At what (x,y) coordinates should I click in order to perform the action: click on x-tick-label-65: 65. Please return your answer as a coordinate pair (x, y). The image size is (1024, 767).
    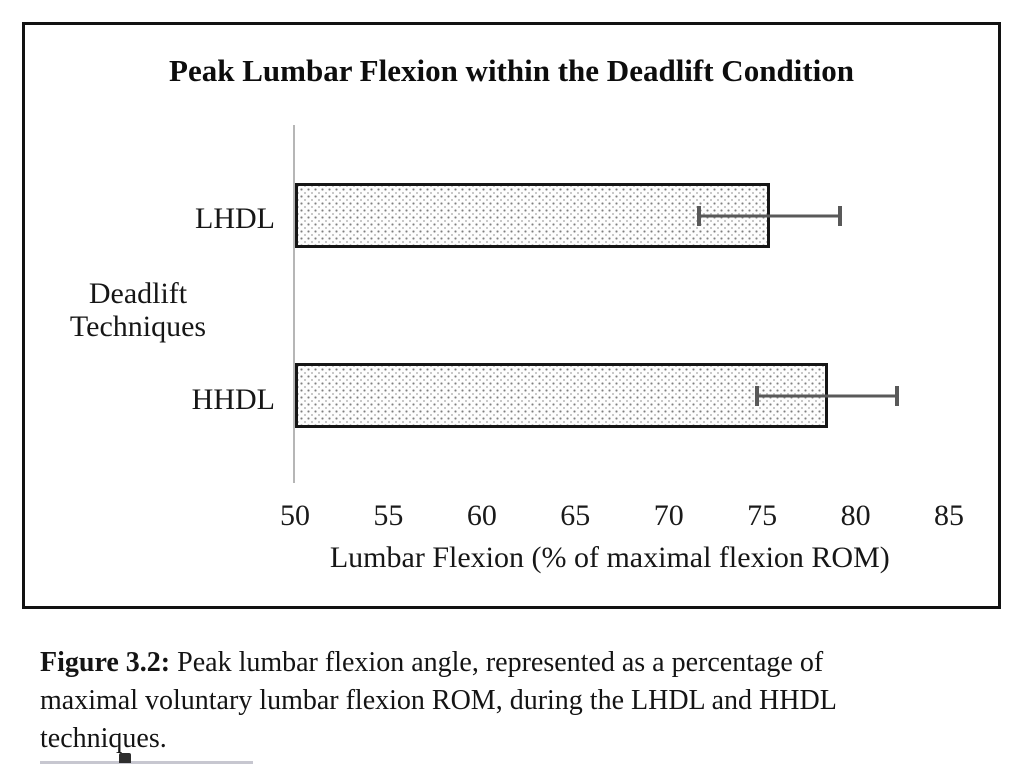
    Looking at the image, I should click on (575, 515).